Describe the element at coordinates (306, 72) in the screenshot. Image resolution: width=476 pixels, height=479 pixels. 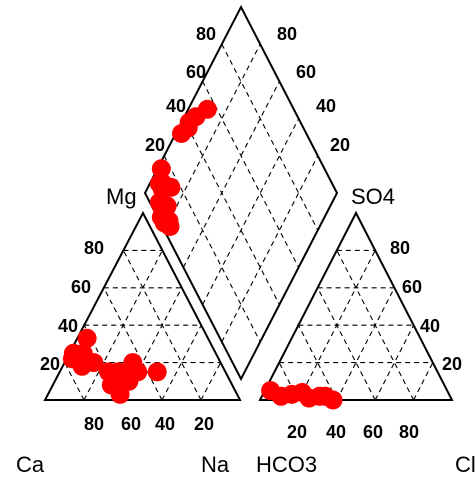
I see `diamond-right-tick-60: 60` at that location.